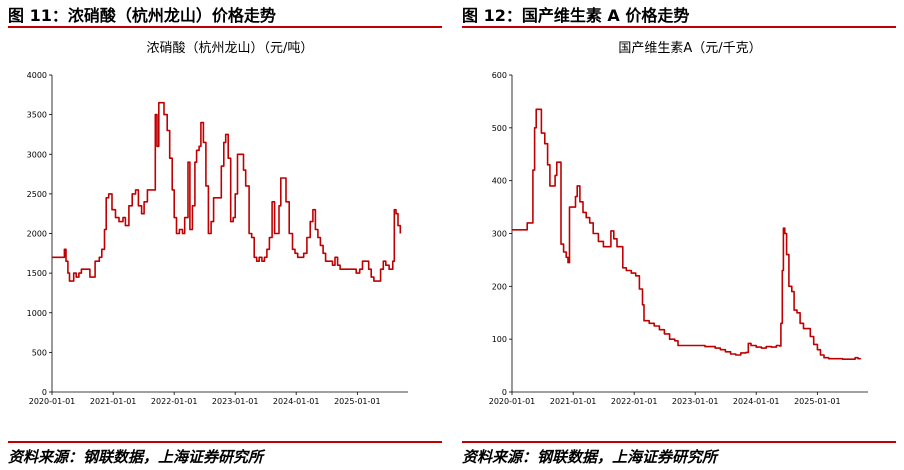  Describe the element at coordinates (37, 194) in the screenshot. I see `y-tick-label: 2500` at that location.